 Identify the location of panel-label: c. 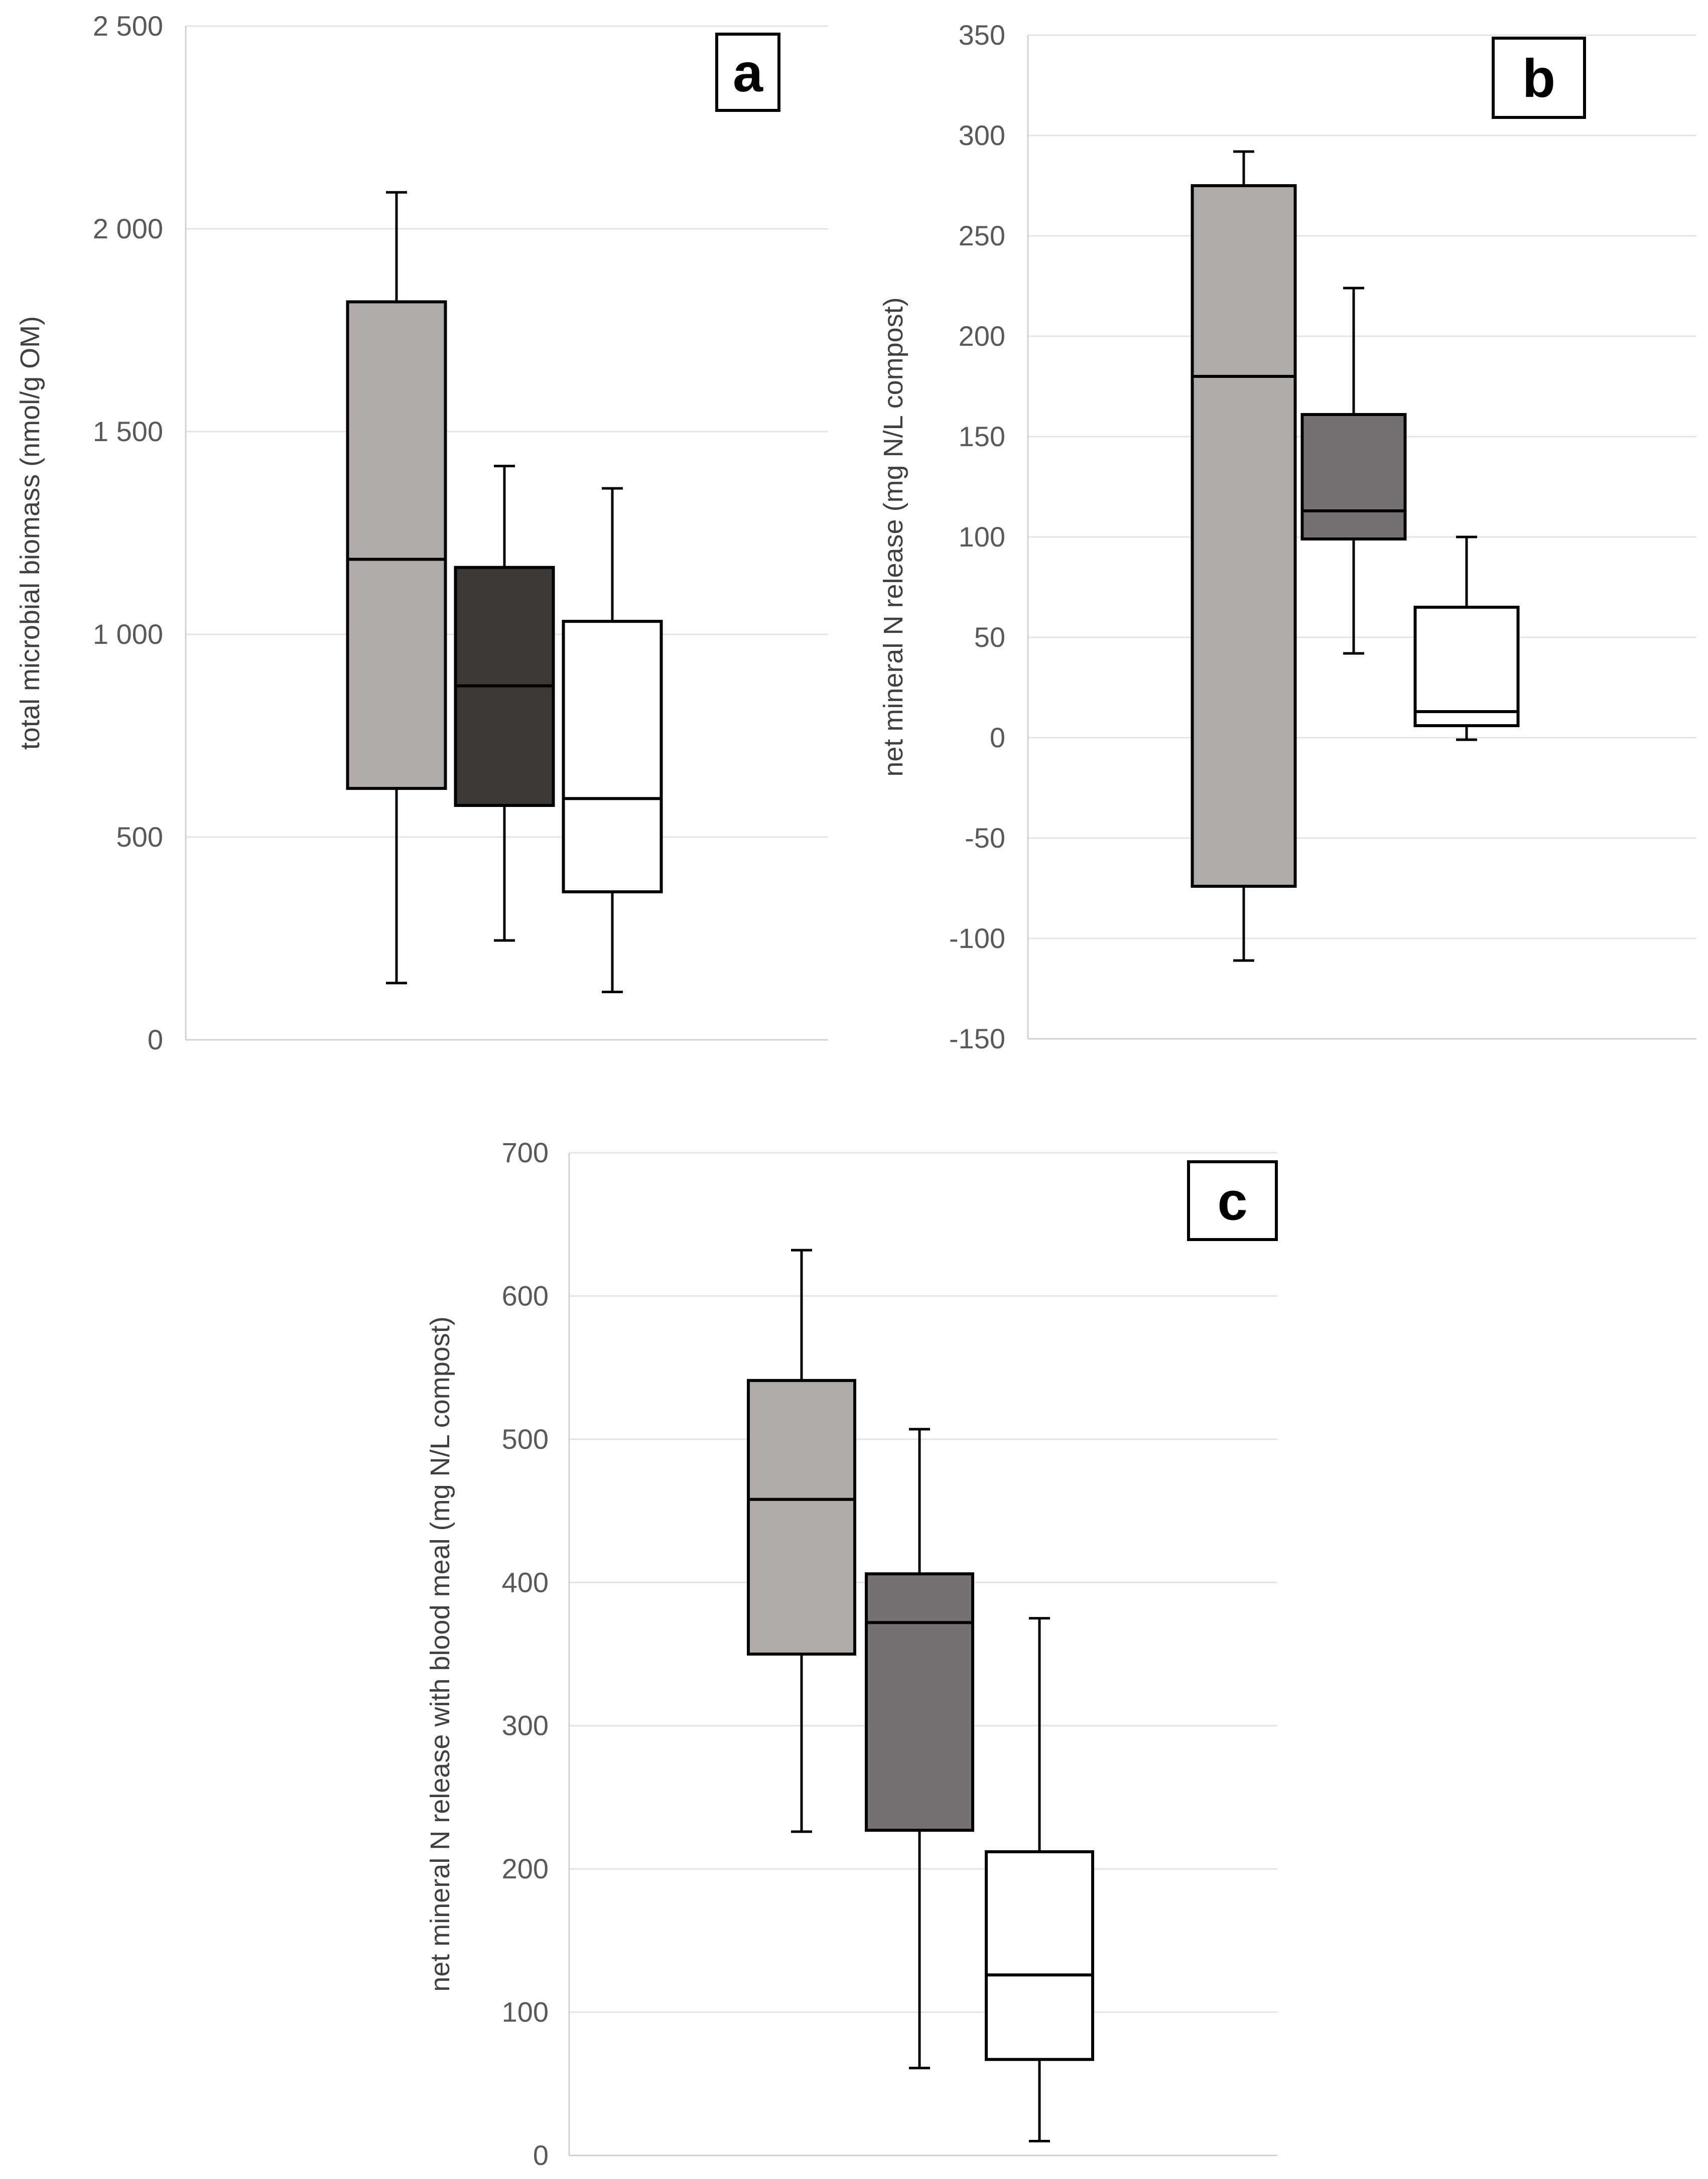
(1232, 1201).